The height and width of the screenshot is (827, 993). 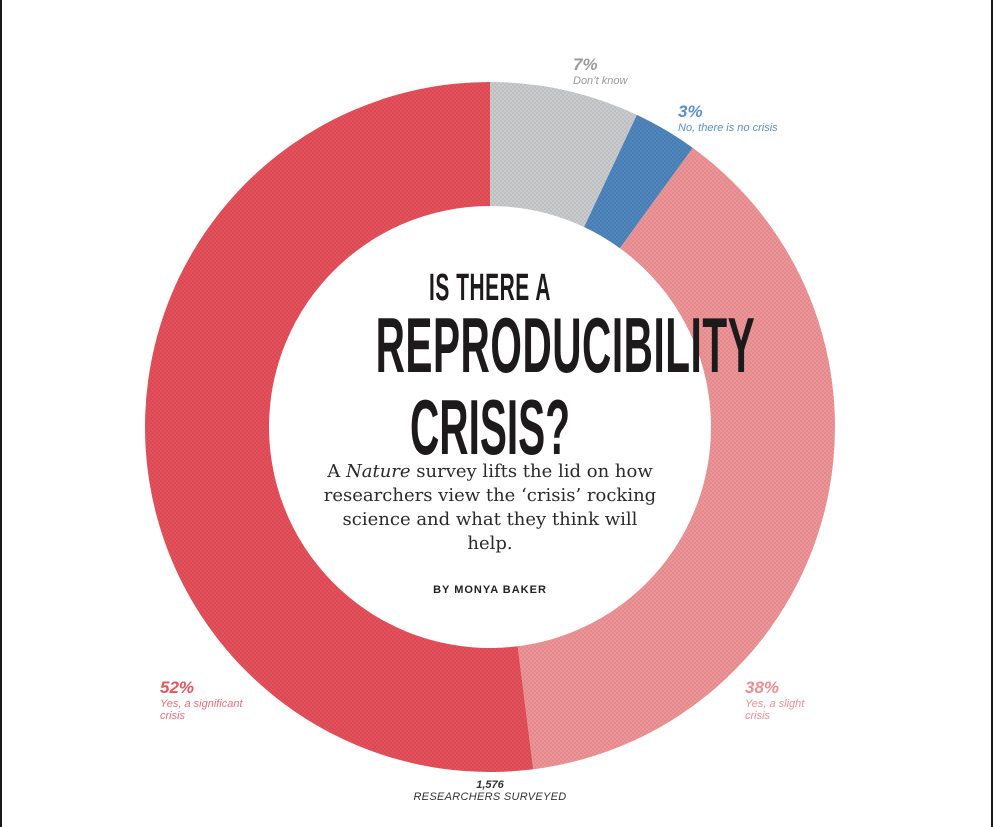 I want to click on sample-size-count: 1,576, so click(x=490, y=785).